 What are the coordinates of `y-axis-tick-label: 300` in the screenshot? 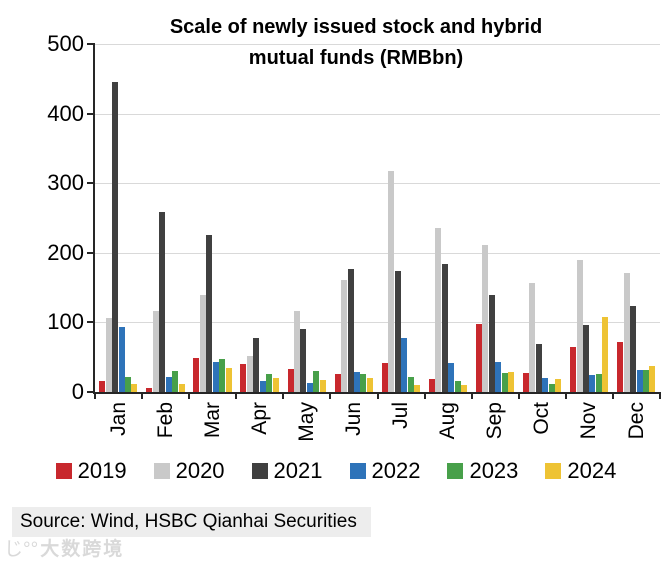 It's located at (65, 183).